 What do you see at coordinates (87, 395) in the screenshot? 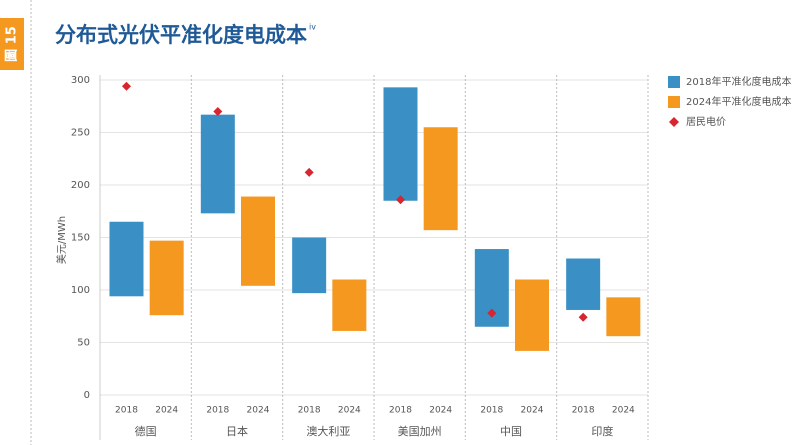
I see `y-tick-label: 0` at bounding box center [87, 395].